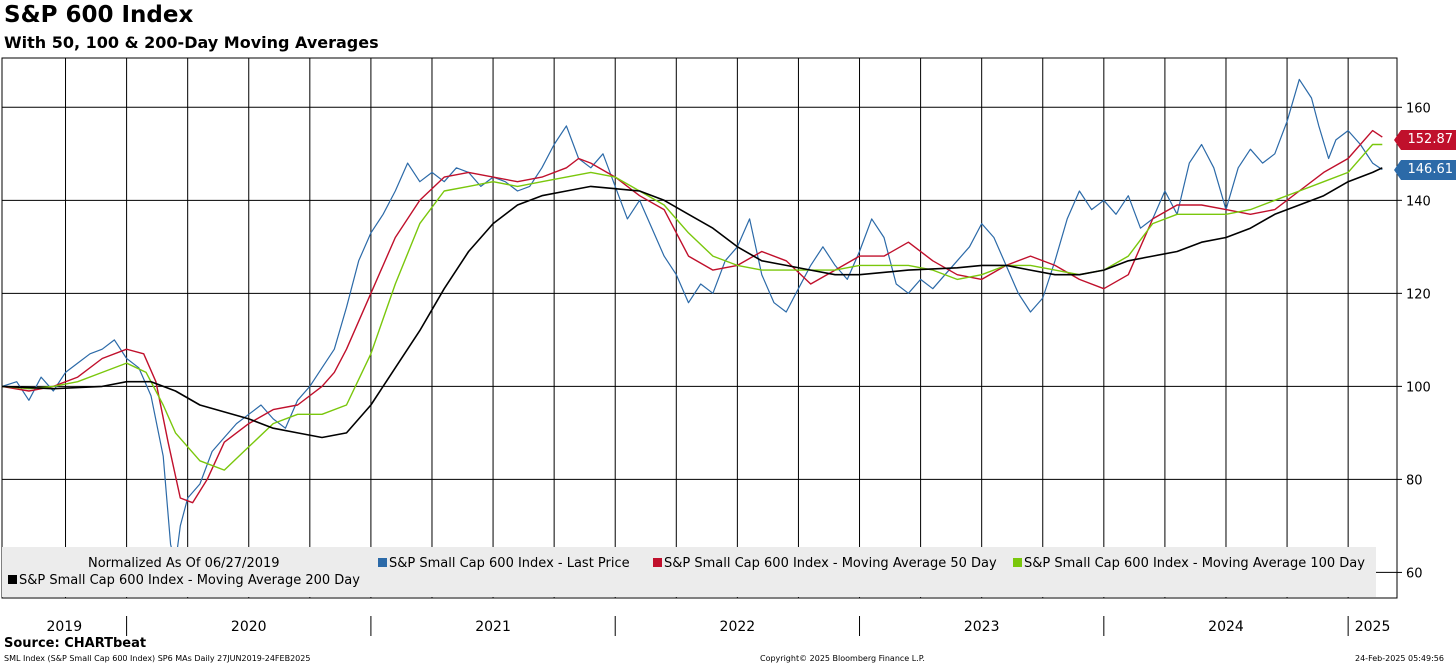 Image resolution: width=1456 pixels, height=665 pixels. I want to click on y-tick-label: 80, so click(1414, 480).